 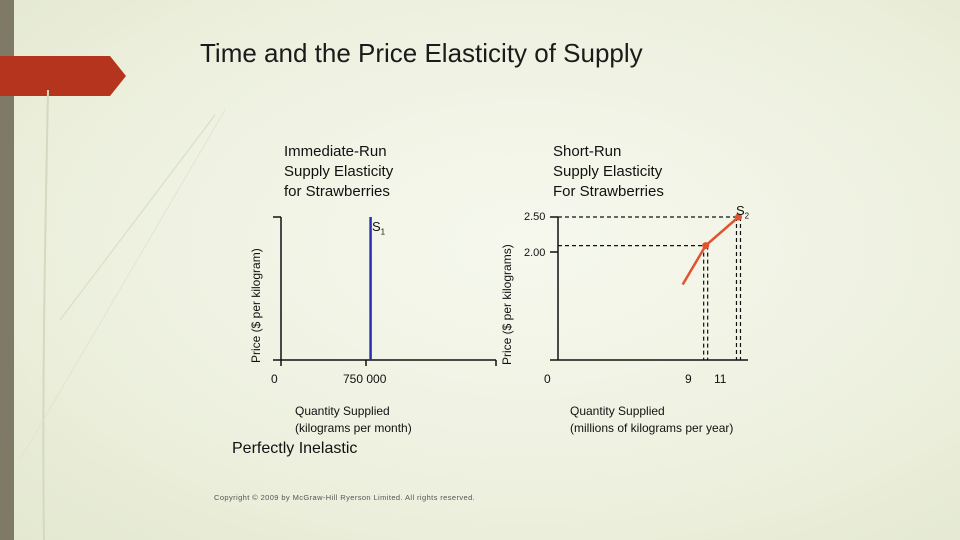 I want to click on chart1-xlabel: Quantity Supplied (kilograms per month), so click(x=353, y=419).